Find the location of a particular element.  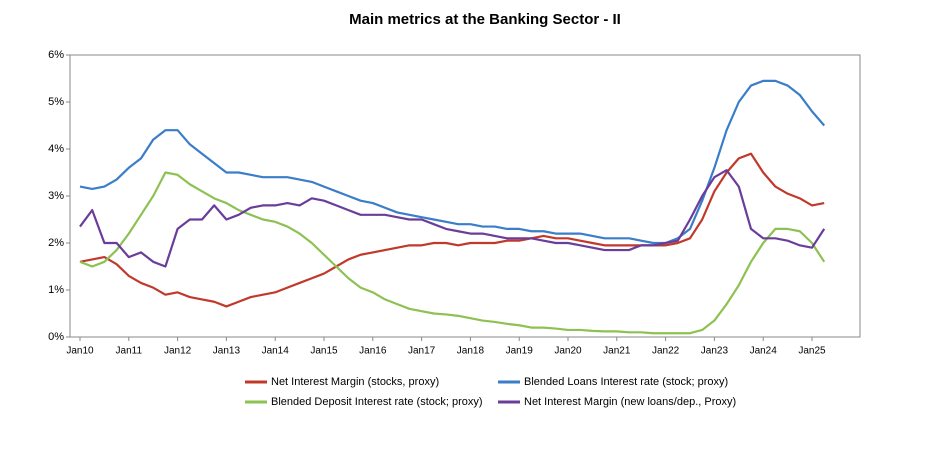

x-tick-label: Jan21 is located at coordinates (617, 351).